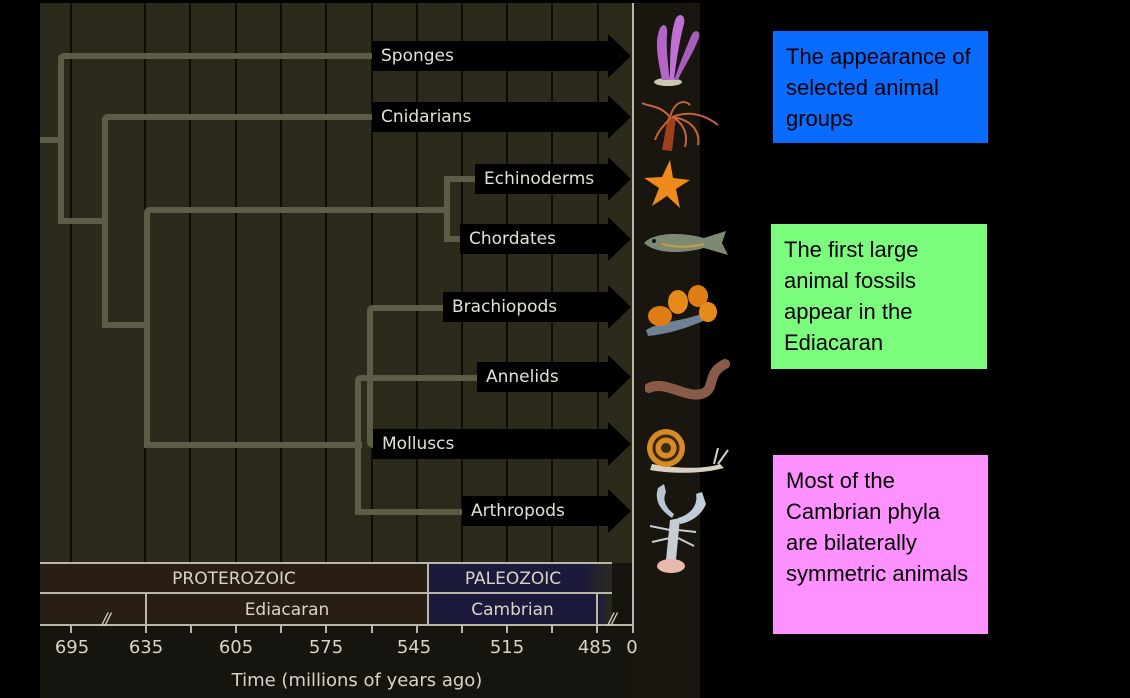 This screenshot has width=1130, height=698. Describe the element at coordinates (633, 316) in the screenshot. I see `present-day-line` at that location.